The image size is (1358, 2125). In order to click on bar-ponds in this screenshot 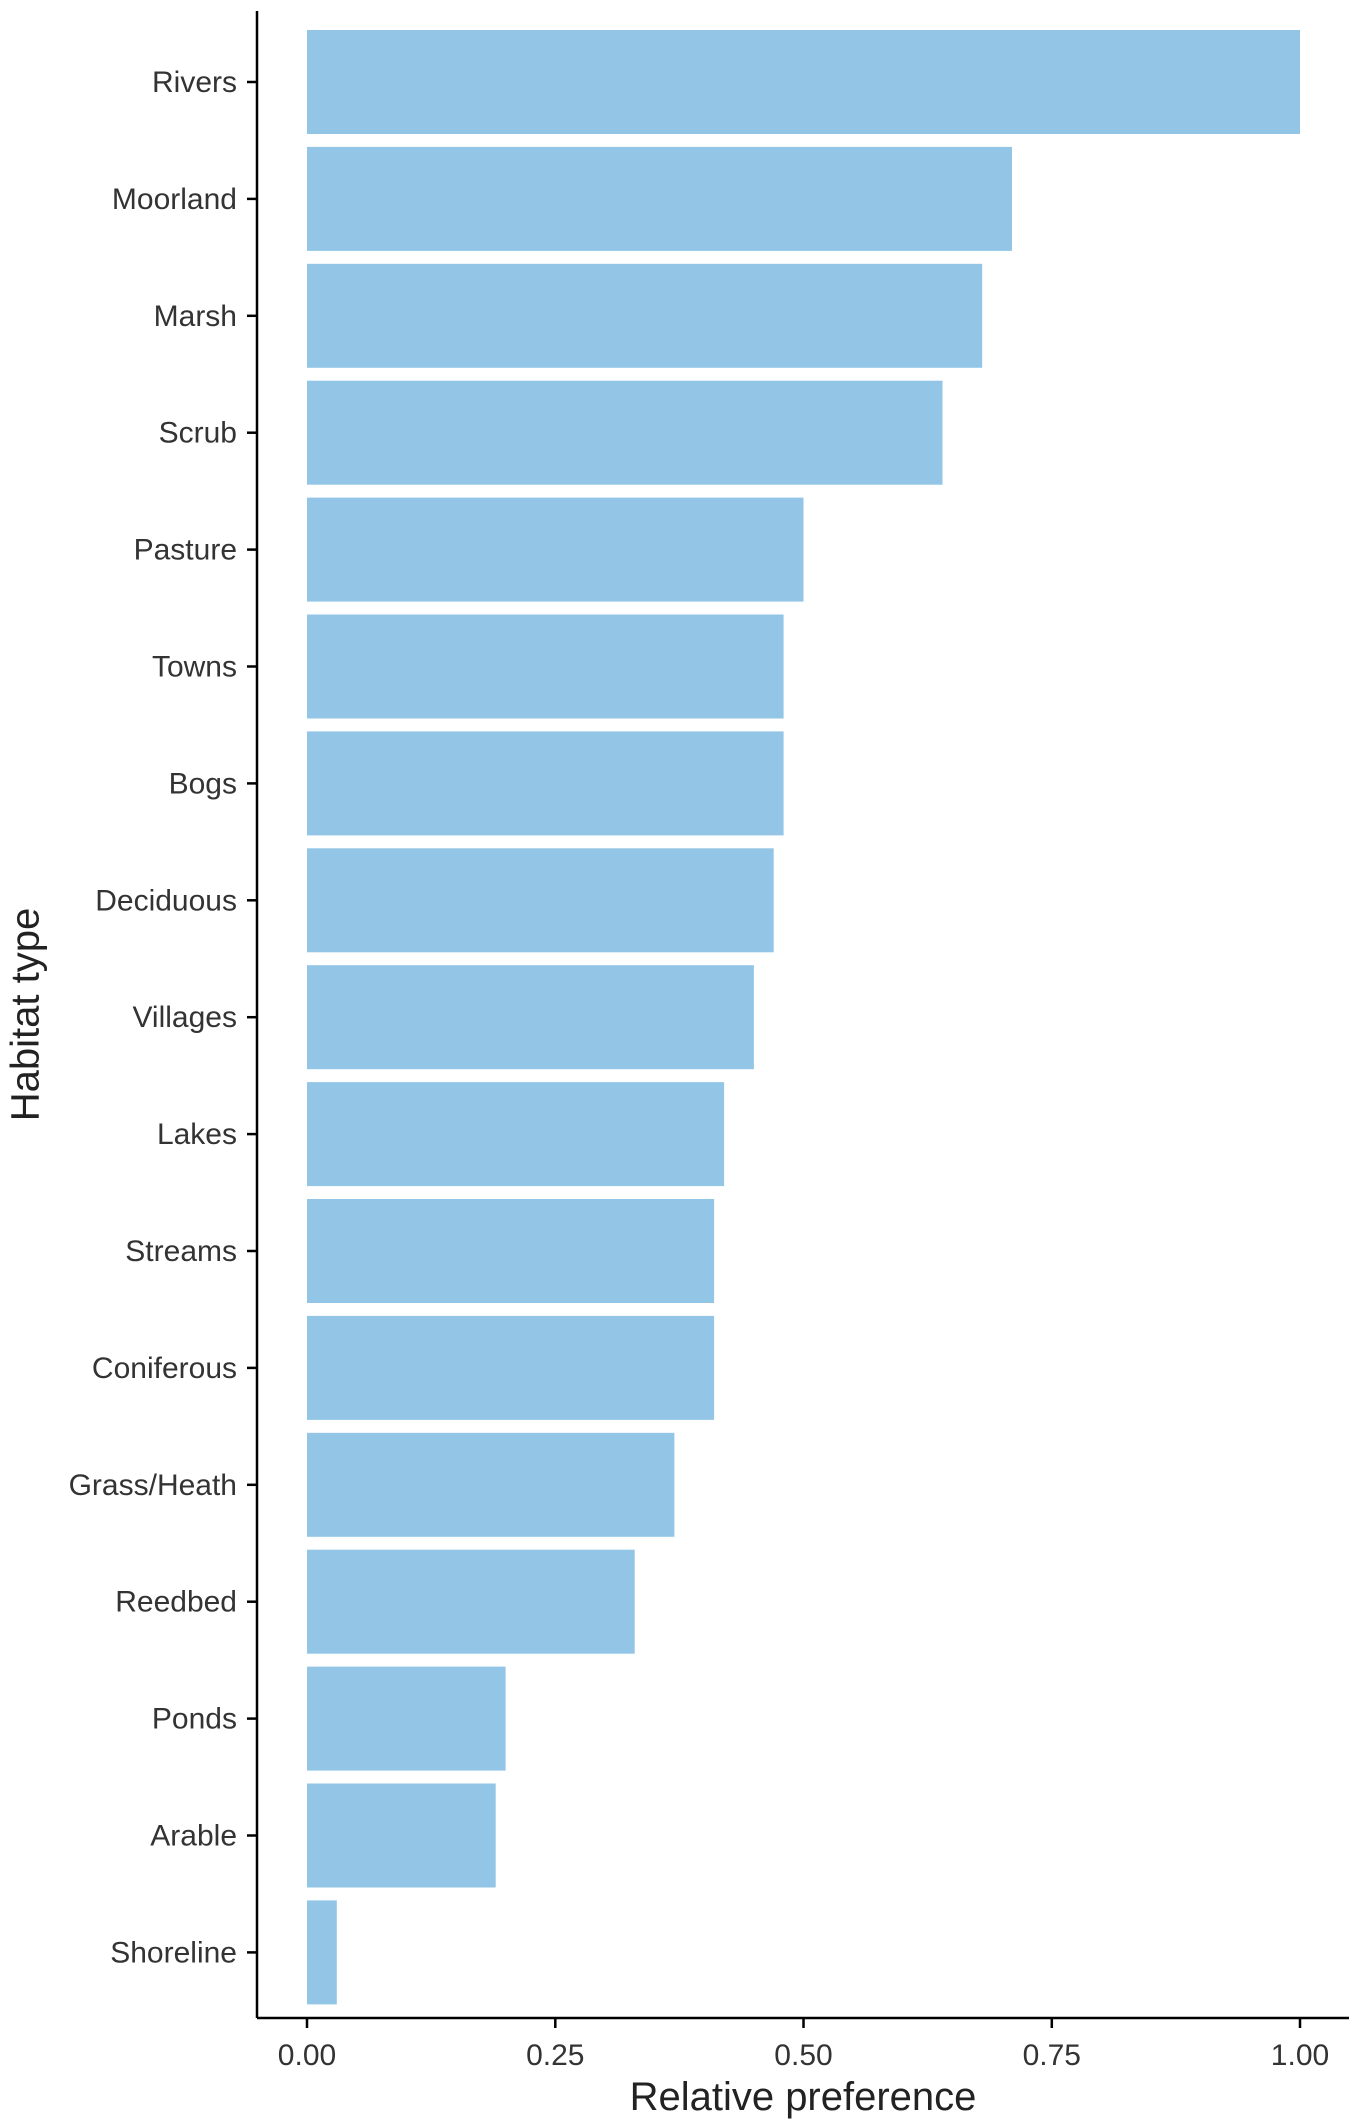, I will do `click(406, 1718)`.